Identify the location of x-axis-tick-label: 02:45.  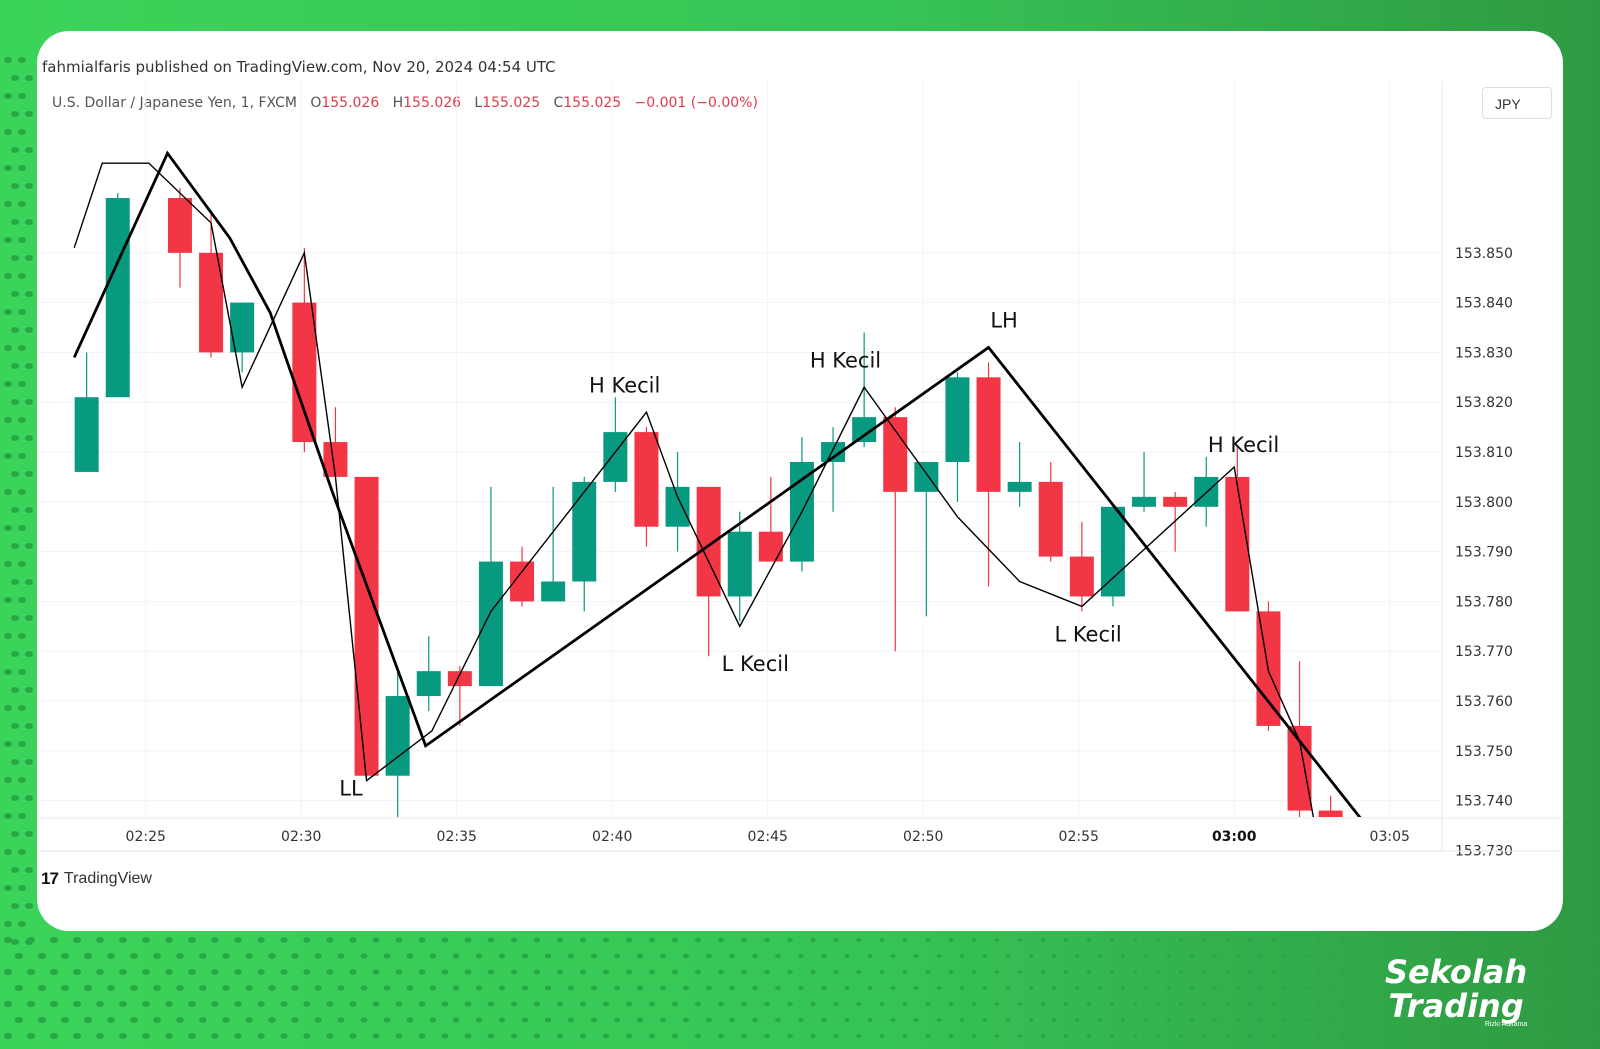
(768, 837).